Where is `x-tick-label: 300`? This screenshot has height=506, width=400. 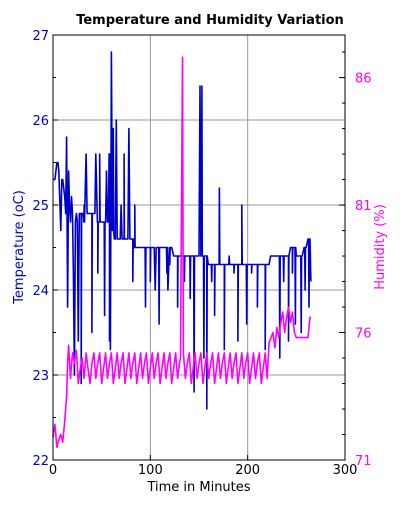
x-tick-label: 300 is located at coordinates (345, 470).